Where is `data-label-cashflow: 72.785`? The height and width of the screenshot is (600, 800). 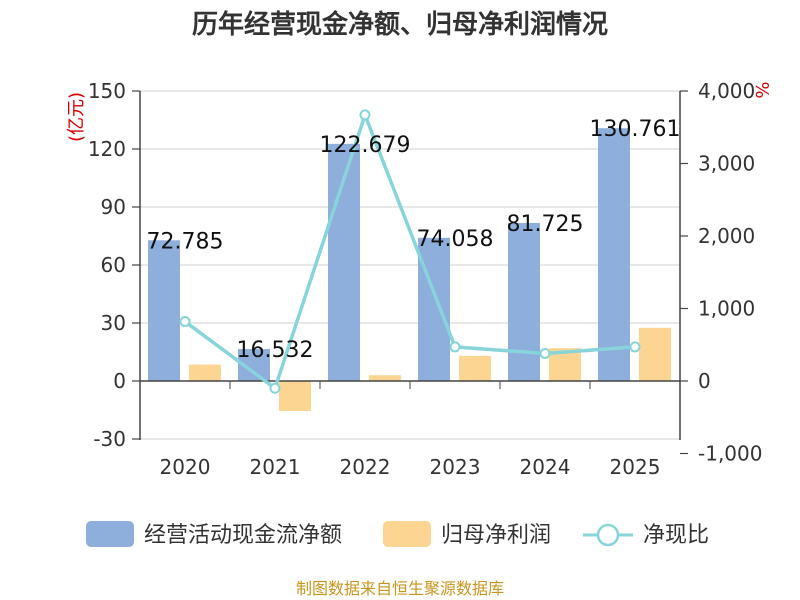
data-label-cashflow: 72.785 is located at coordinates (185, 241).